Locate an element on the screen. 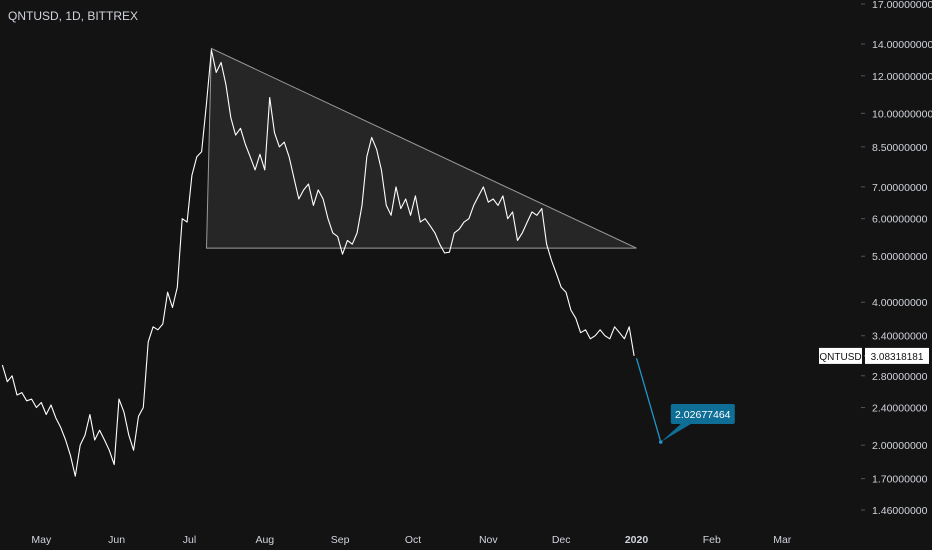 The width and height of the screenshot is (932, 550). y-axis-tick-label: 8.50000000 is located at coordinates (900, 148).